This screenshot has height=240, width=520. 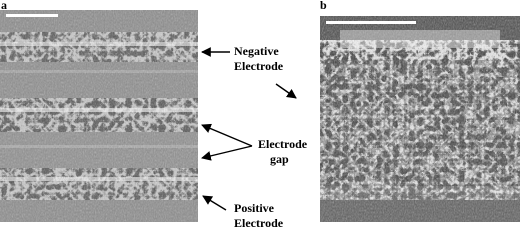 I want to click on annotation: gap, so click(x=279, y=159).